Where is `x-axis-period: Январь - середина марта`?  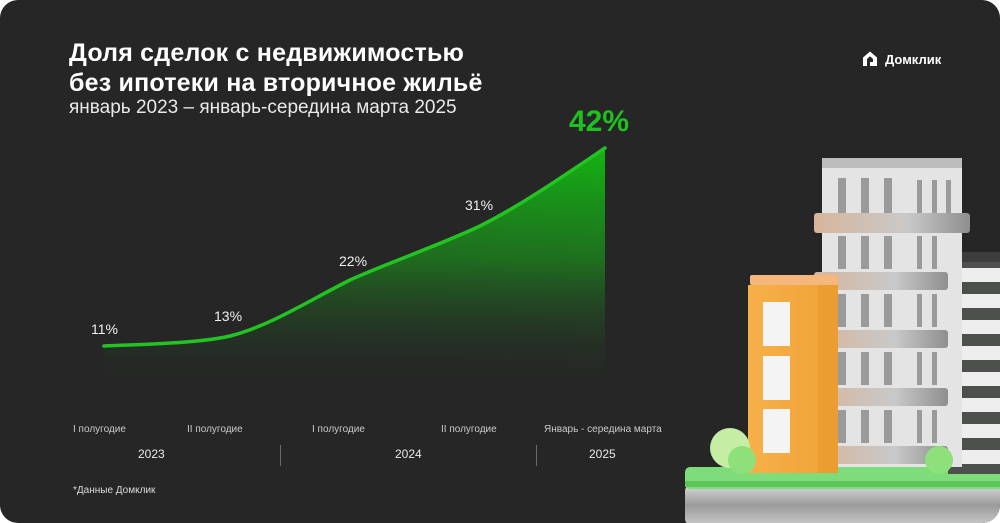
x-axis-period: Январь - середина марта is located at coordinates (603, 429).